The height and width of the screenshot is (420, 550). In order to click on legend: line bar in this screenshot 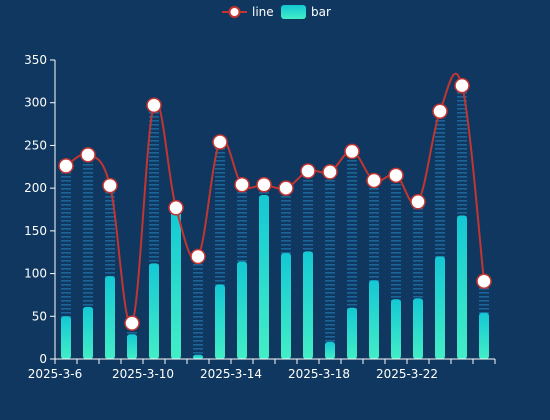, I will do `click(276, 12)`.